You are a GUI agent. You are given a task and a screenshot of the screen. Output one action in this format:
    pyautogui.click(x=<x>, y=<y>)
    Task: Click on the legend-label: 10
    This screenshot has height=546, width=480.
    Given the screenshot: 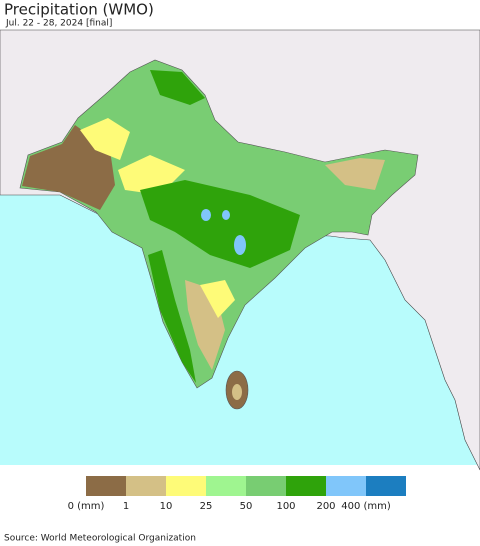 What is the action you would take?
    pyautogui.click(x=166, y=506)
    